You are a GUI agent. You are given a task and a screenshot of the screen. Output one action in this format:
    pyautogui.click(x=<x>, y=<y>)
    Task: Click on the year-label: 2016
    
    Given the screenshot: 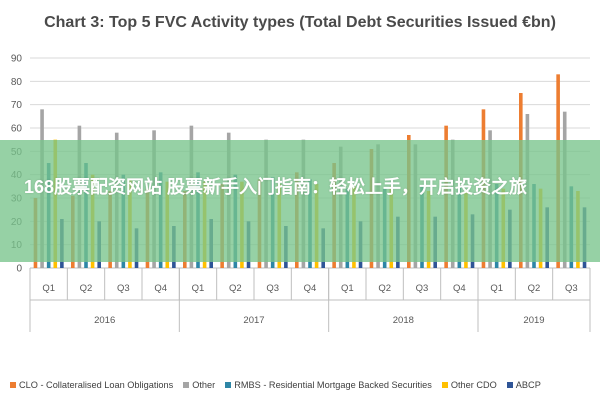 What is the action you would take?
    pyautogui.click(x=104, y=320)
    